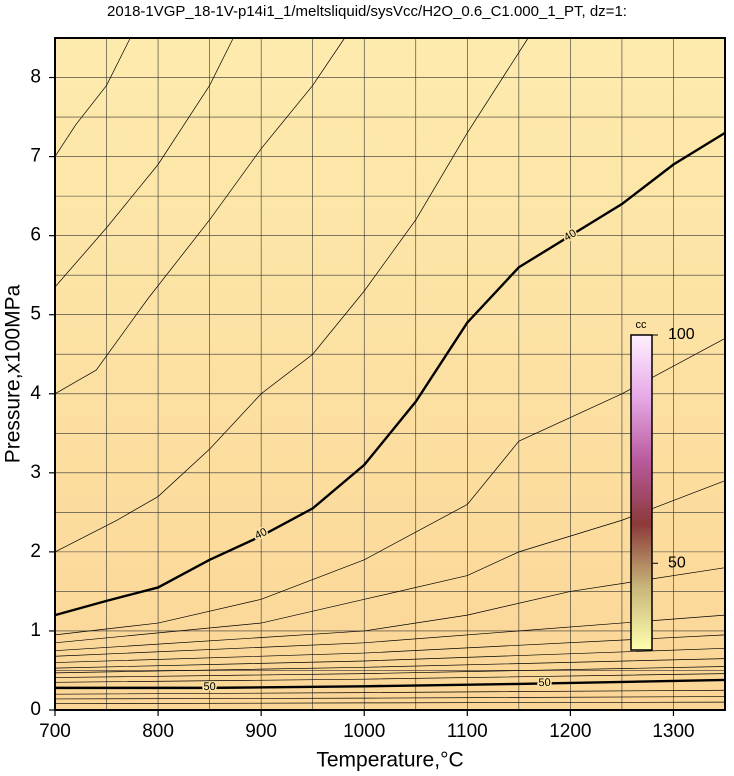  I want to click on colorbar, so click(641, 492).